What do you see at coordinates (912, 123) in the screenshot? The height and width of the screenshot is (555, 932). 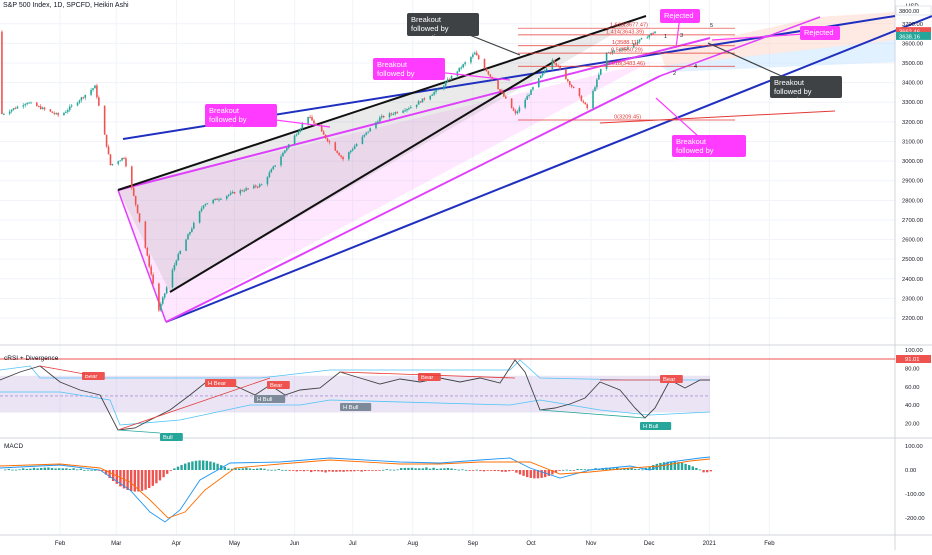 I see `price-tick-label: 3200.00` at bounding box center [912, 123].